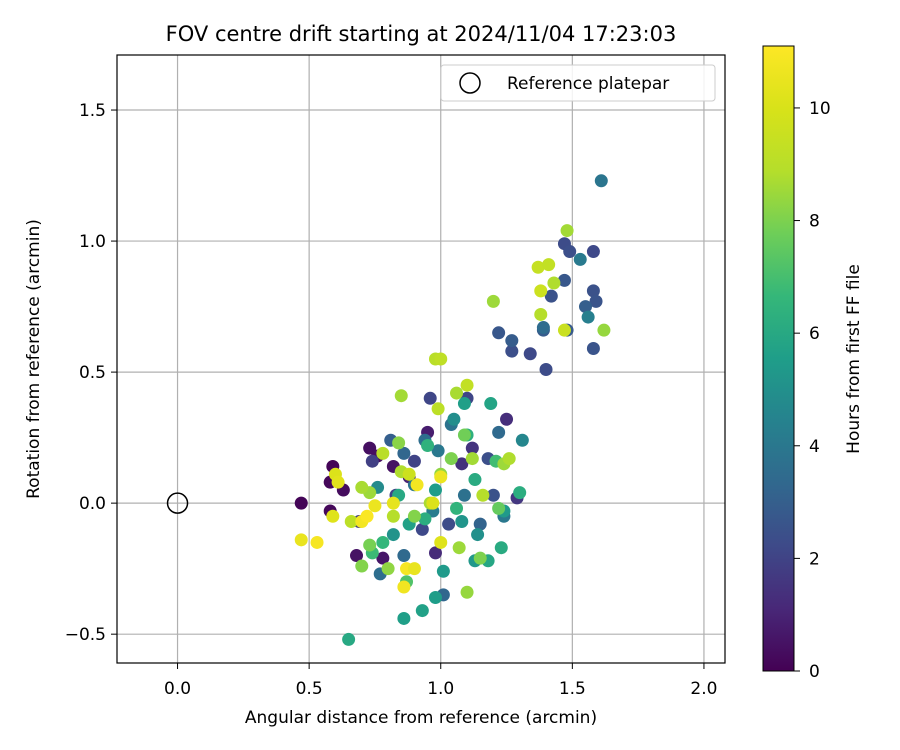 The image size is (900, 750). I want to click on colorbar-tick-label: 4, so click(814, 447).